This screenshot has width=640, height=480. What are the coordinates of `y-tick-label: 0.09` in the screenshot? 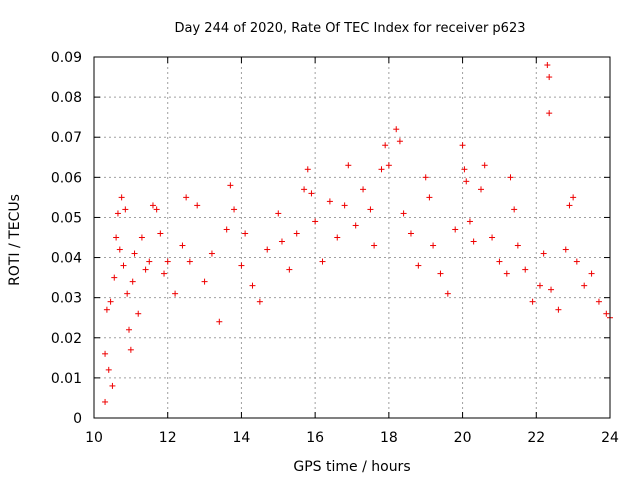 It's located at (66, 58).